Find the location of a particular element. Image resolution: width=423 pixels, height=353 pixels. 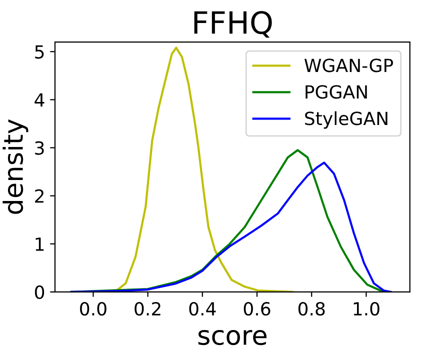

y-tick-label: 3 is located at coordinates (39, 148).